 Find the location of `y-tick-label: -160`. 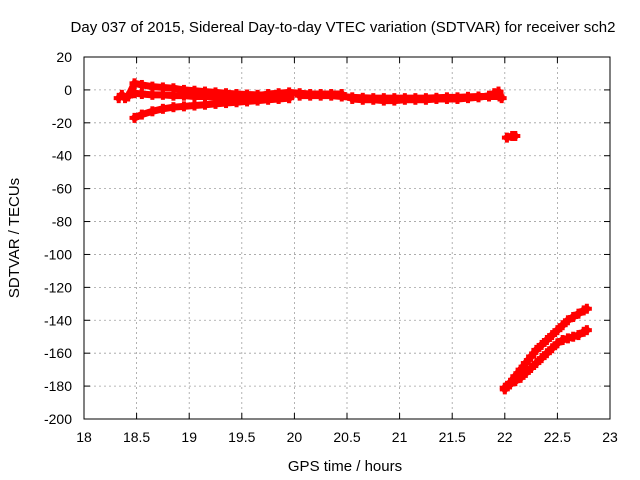

y-tick-label: -160 is located at coordinates (58, 353).